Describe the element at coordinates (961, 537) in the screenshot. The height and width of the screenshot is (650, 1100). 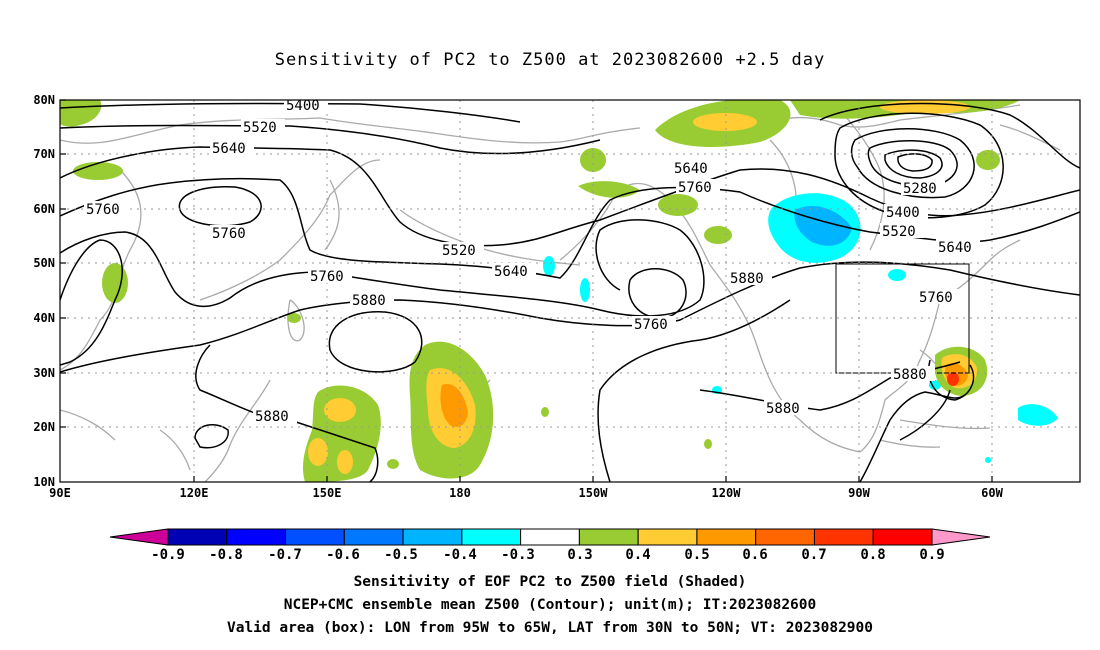
I see `colorbar-right-arrow` at that location.